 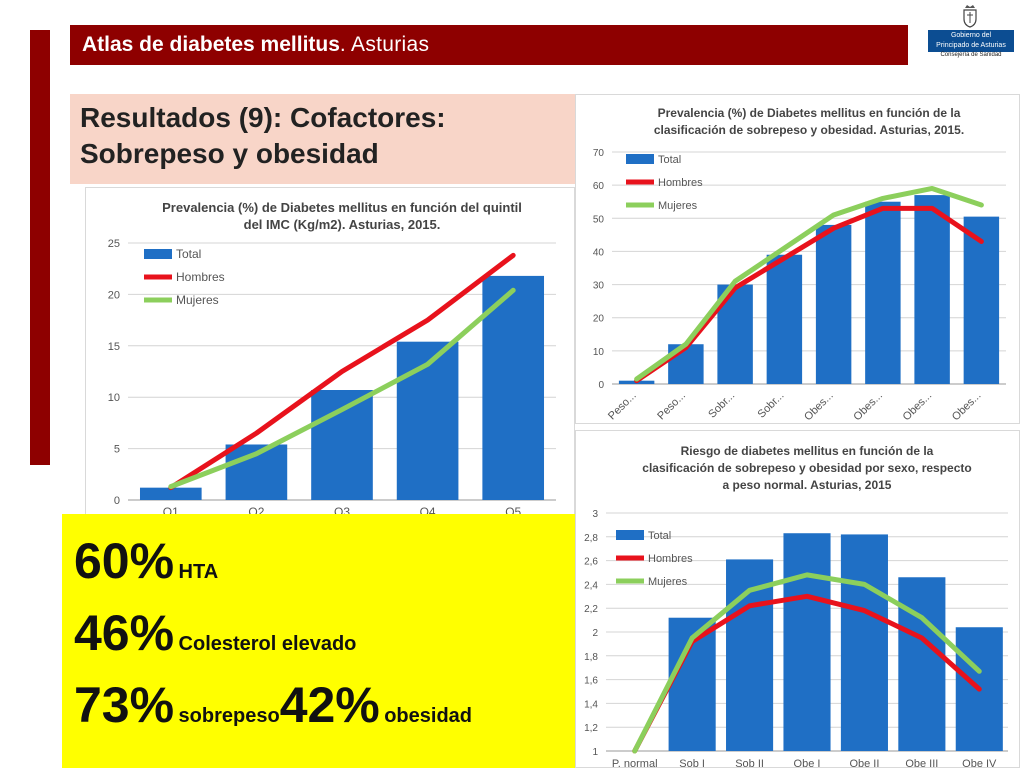 I want to click on stat-colesterol-label: Colesterol elevado, so click(x=267, y=644).